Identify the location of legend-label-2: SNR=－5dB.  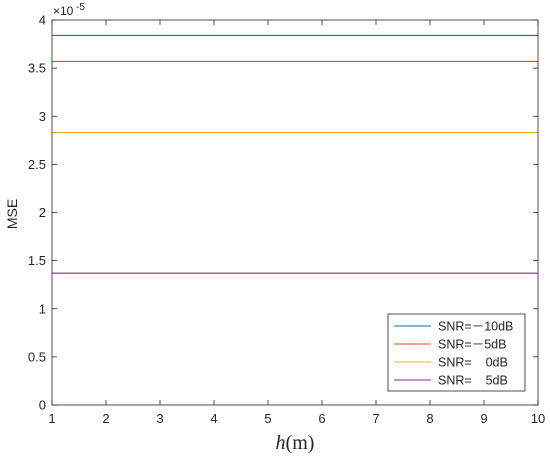
(472, 345).